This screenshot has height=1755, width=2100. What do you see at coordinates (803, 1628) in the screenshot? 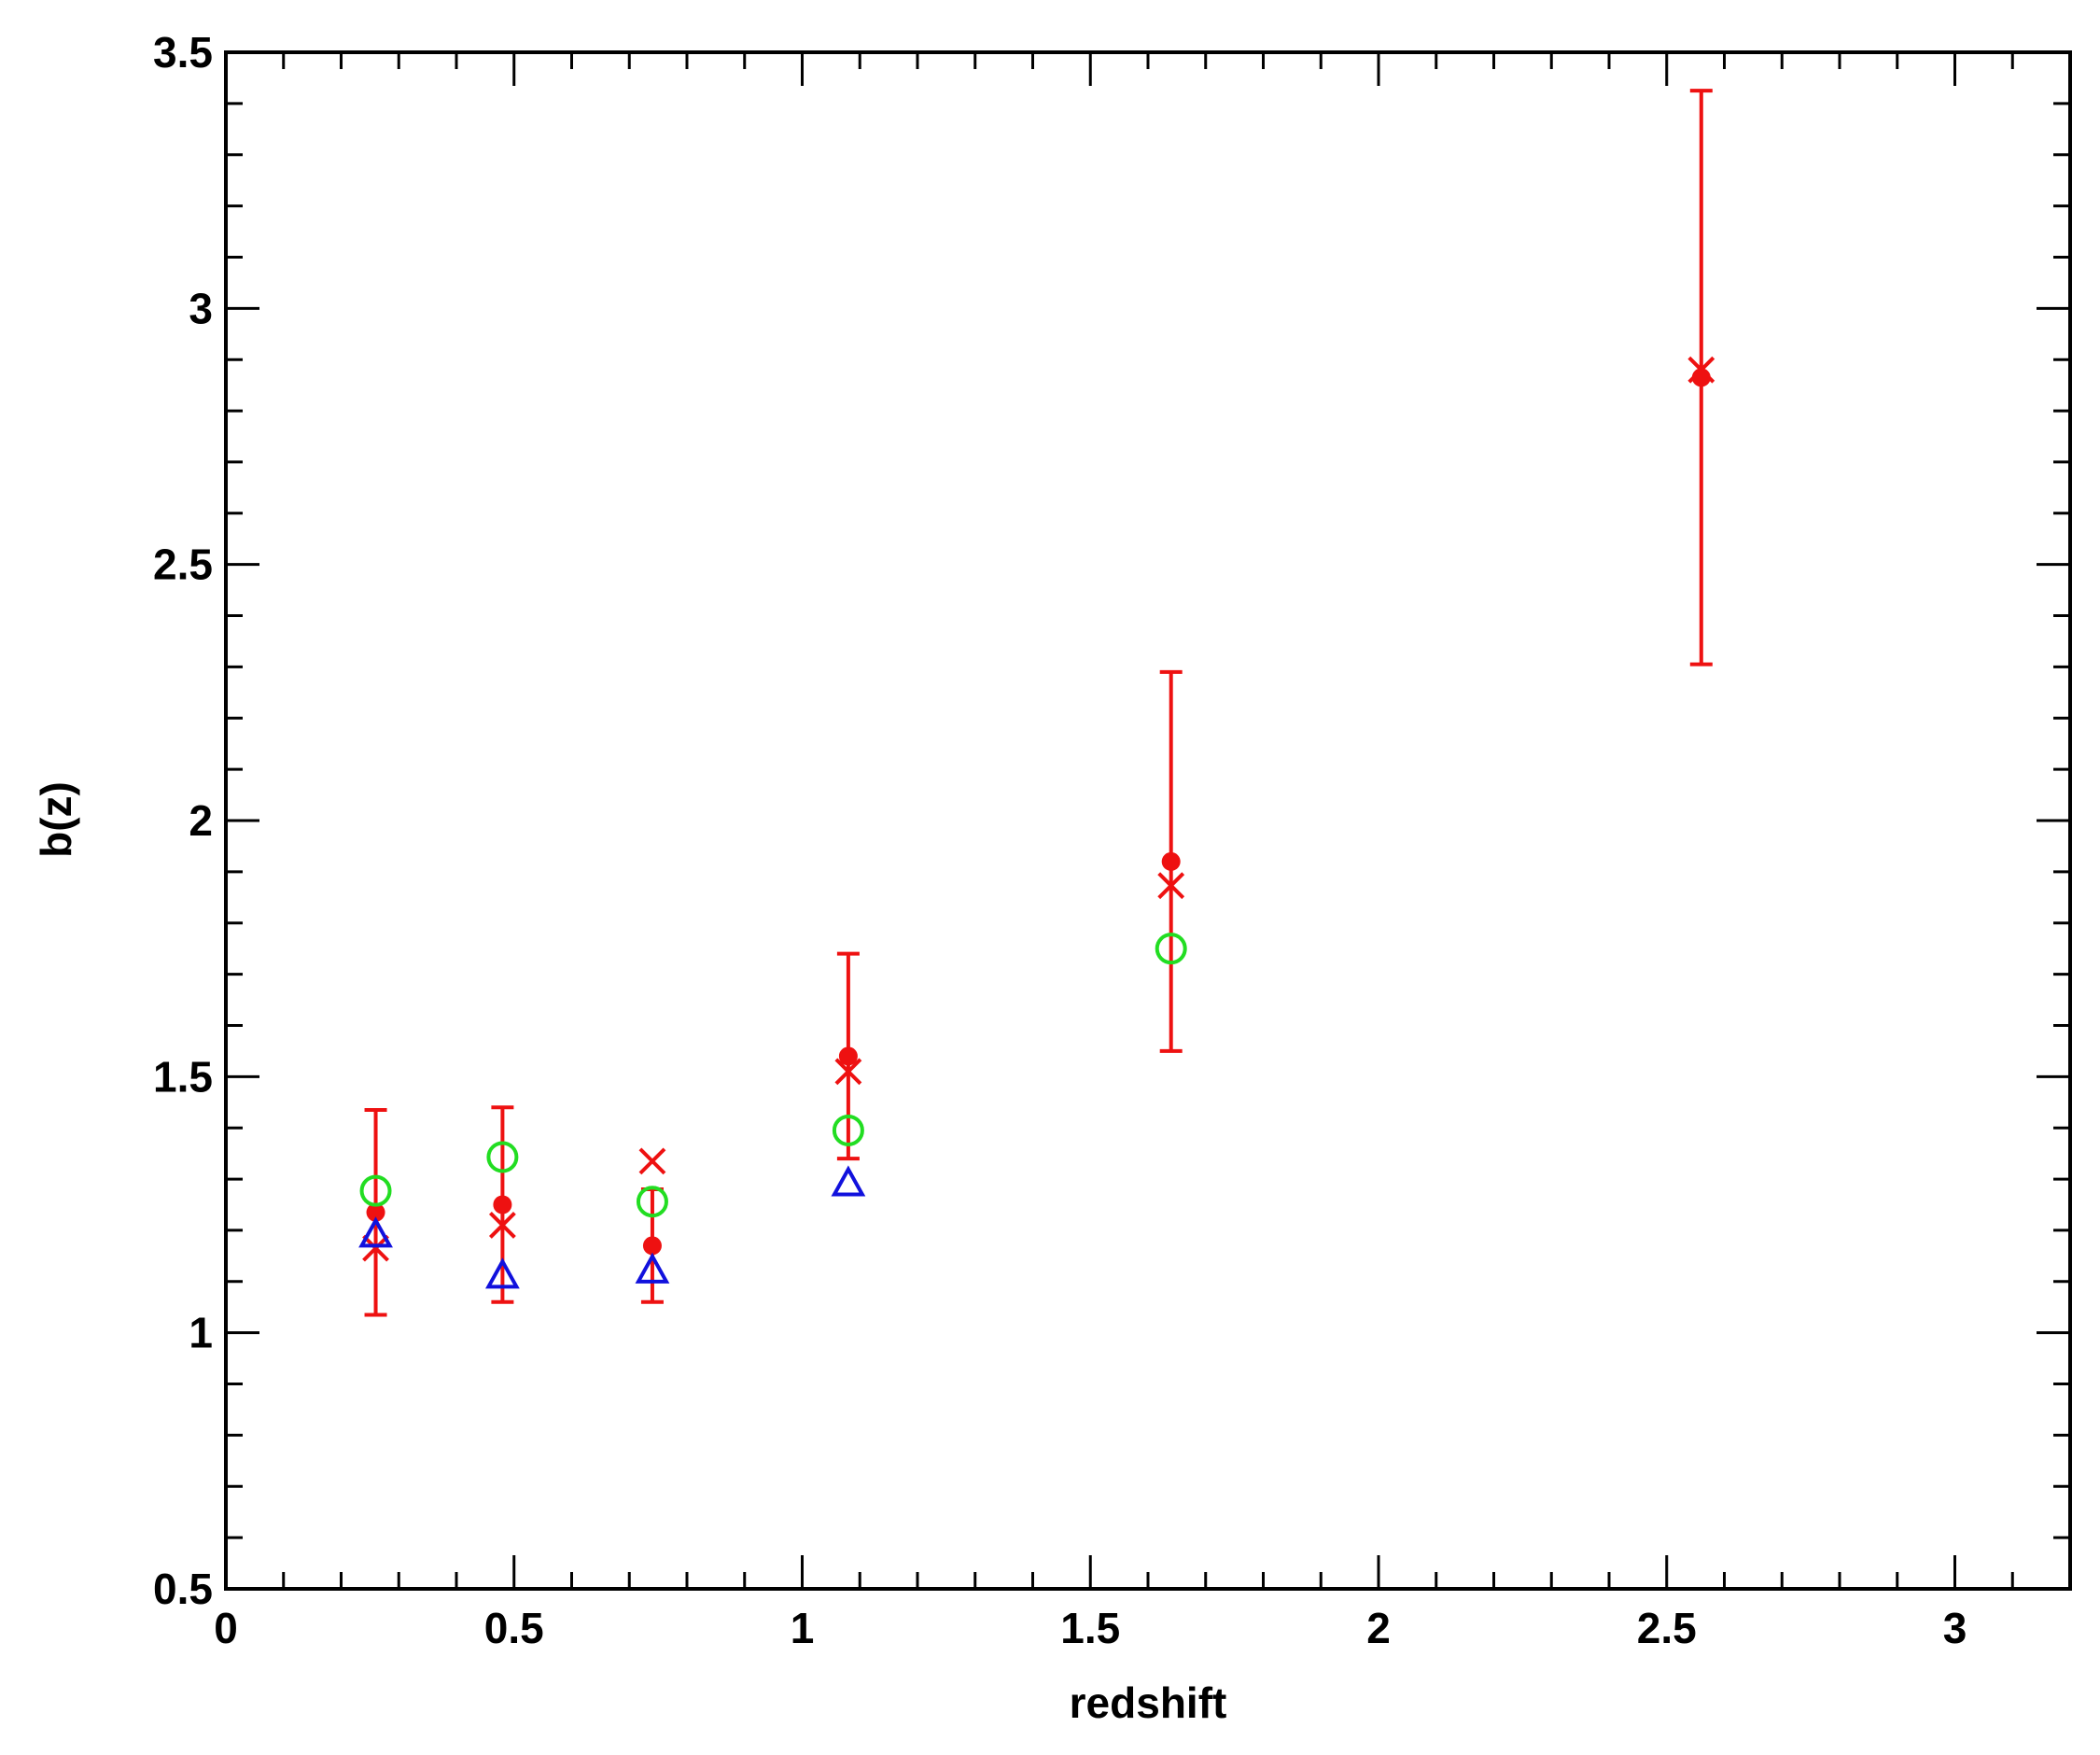
I see `x-tick-label: 1` at bounding box center [803, 1628].